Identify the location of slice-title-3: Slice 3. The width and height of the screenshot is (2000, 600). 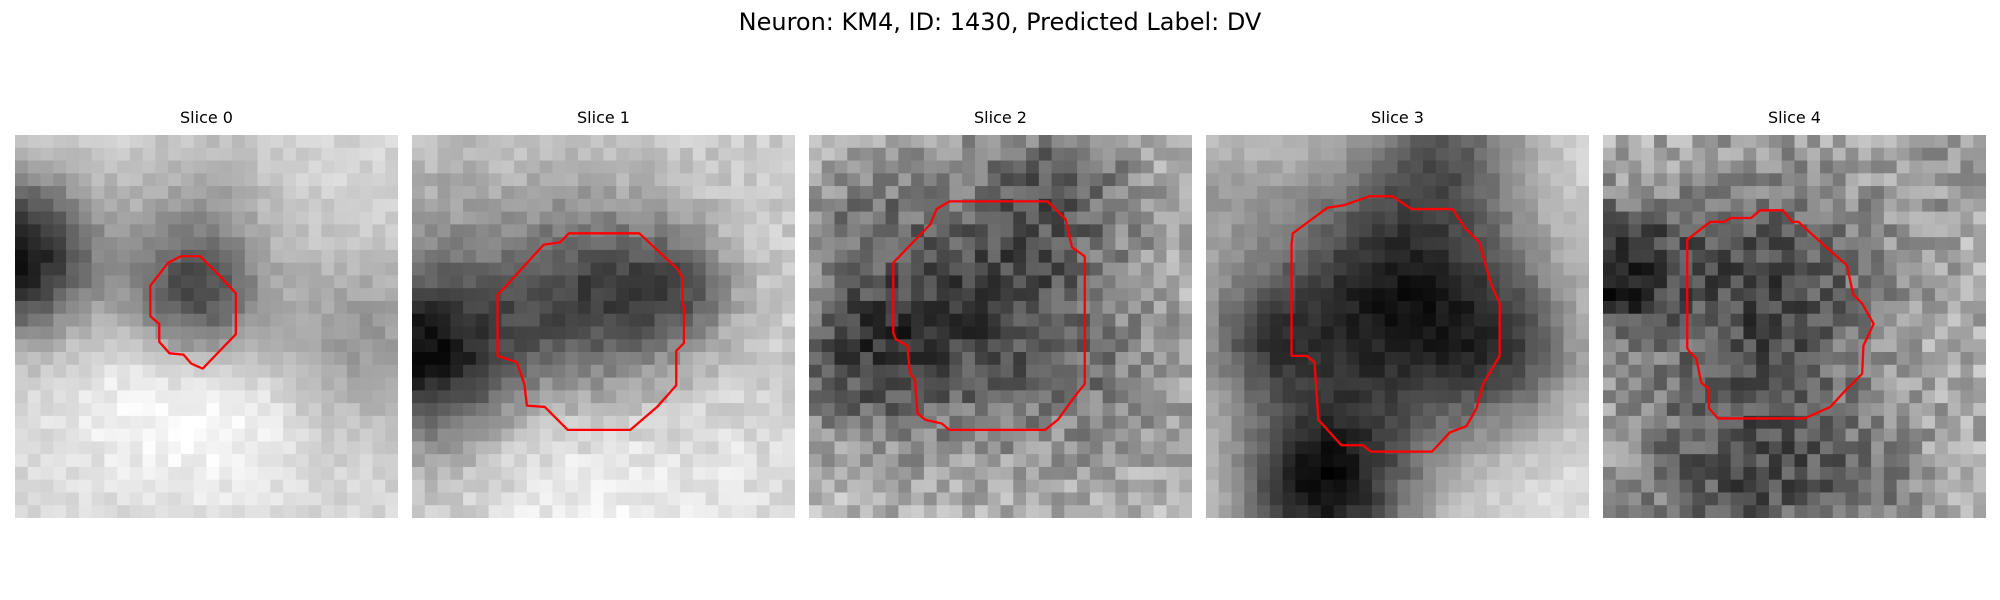
(1397, 117).